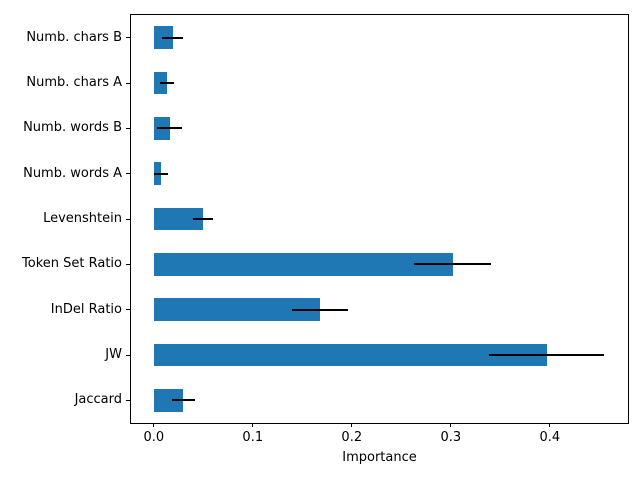  Describe the element at coordinates (86, 309) in the screenshot. I see `y-tick-label: InDel Ratio` at that location.